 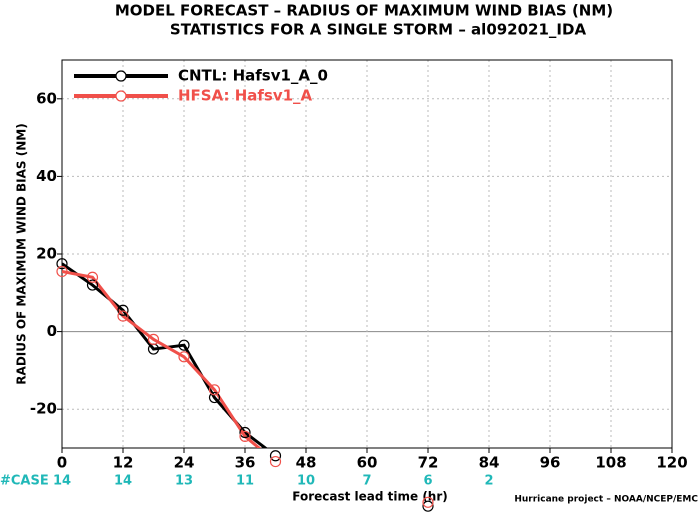 I want to click on x-tick-label: 72, so click(x=428, y=463).